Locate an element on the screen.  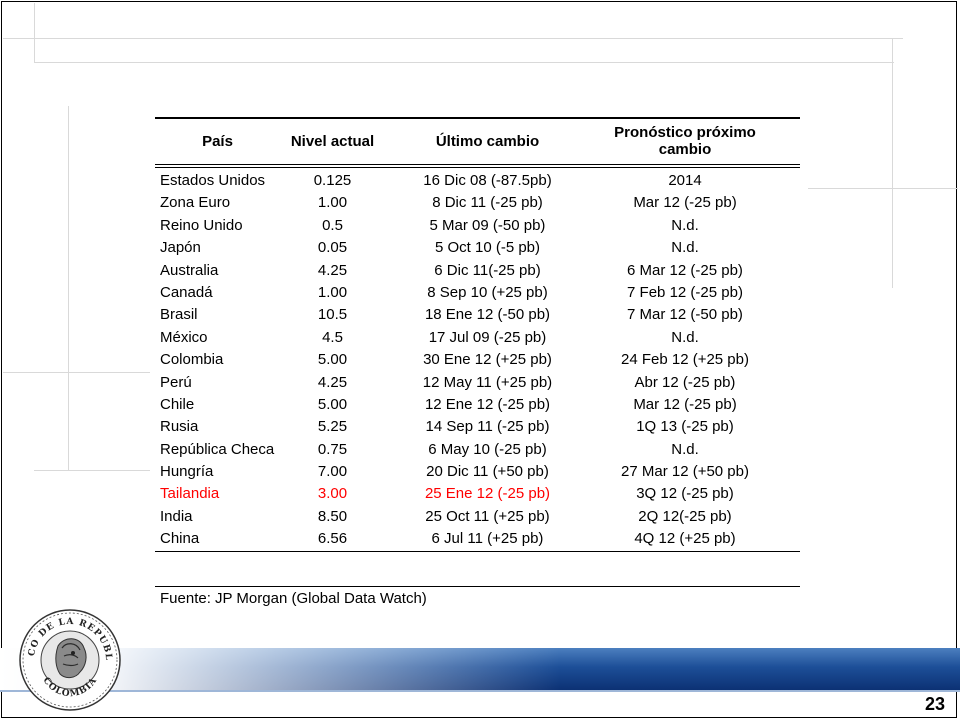
cell-pronostico: 3Q 12 (-25 pb) is located at coordinates (685, 494).